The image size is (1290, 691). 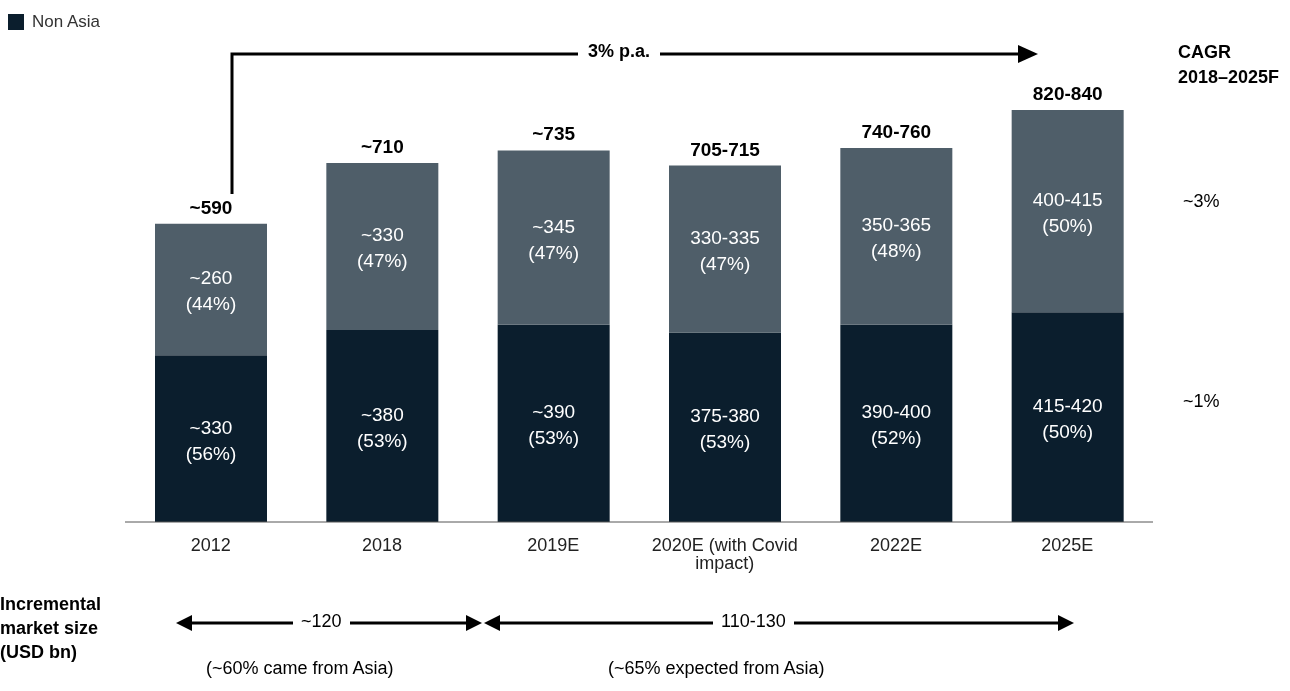 I want to click on data-label: 400-415 (50%), so click(x=1067, y=213).